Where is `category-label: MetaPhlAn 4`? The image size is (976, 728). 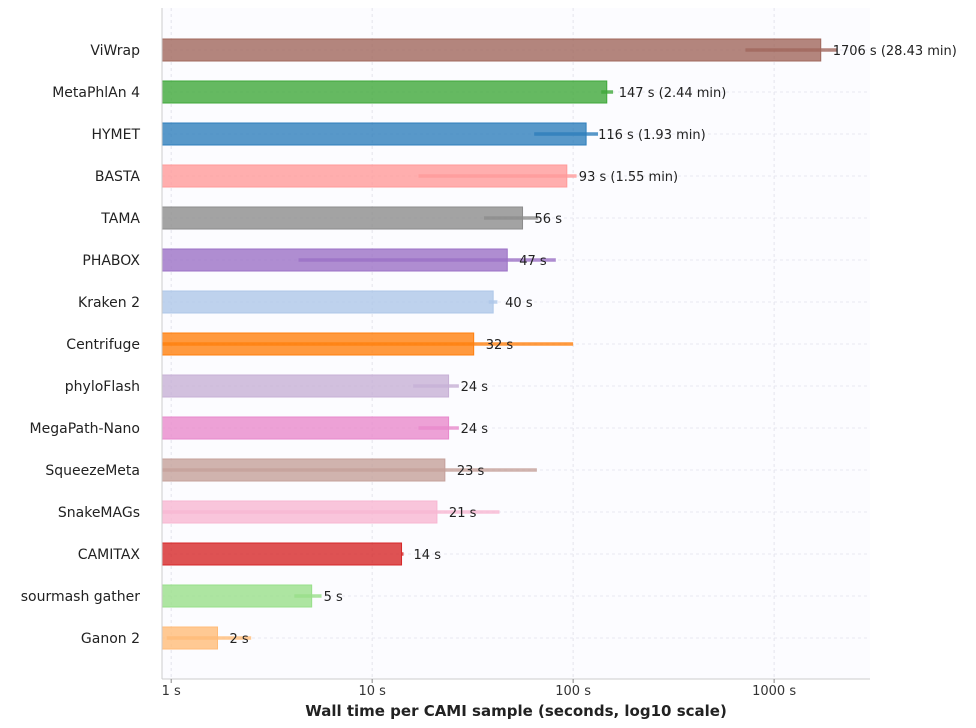 category-label: MetaPhlAn 4 is located at coordinates (96, 93).